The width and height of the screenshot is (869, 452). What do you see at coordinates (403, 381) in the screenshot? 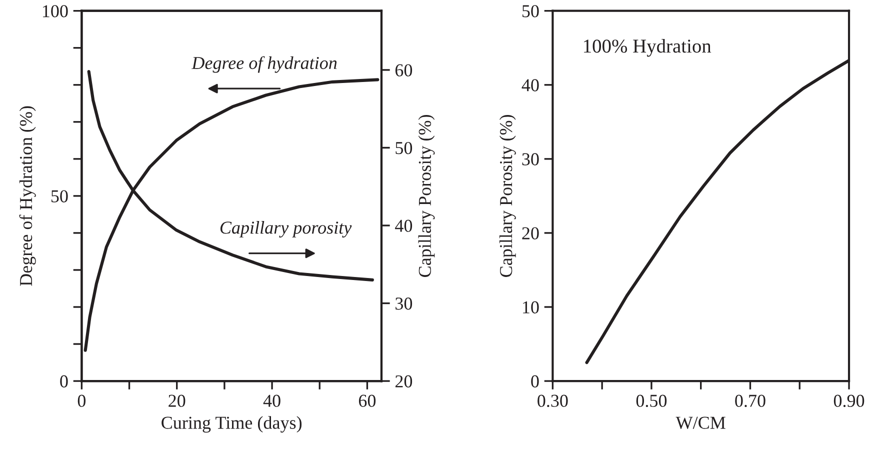
I see `y2-tick-label: 20` at bounding box center [403, 381].